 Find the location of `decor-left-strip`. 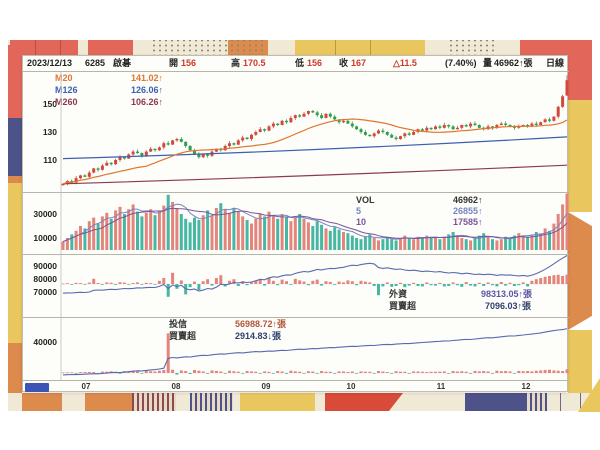

decor-left-strip is located at coordinates (15, 222).